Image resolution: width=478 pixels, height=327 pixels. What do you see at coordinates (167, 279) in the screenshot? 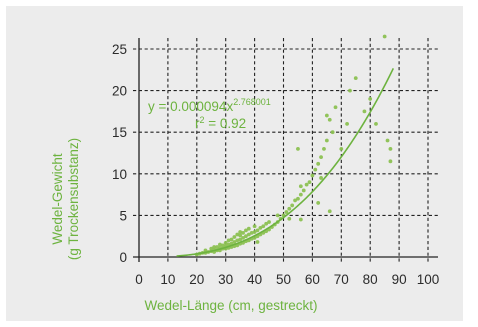
I see `x-tick-label-10: 10` at bounding box center [167, 279].